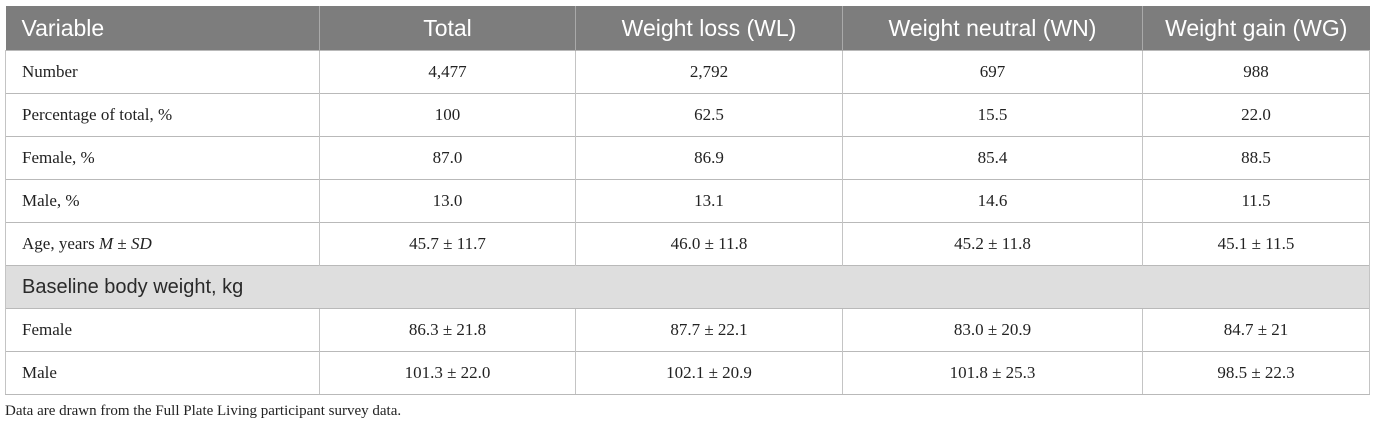 This screenshot has width=1375, height=428. I want to click on cell-value: 11.5, so click(1256, 201).